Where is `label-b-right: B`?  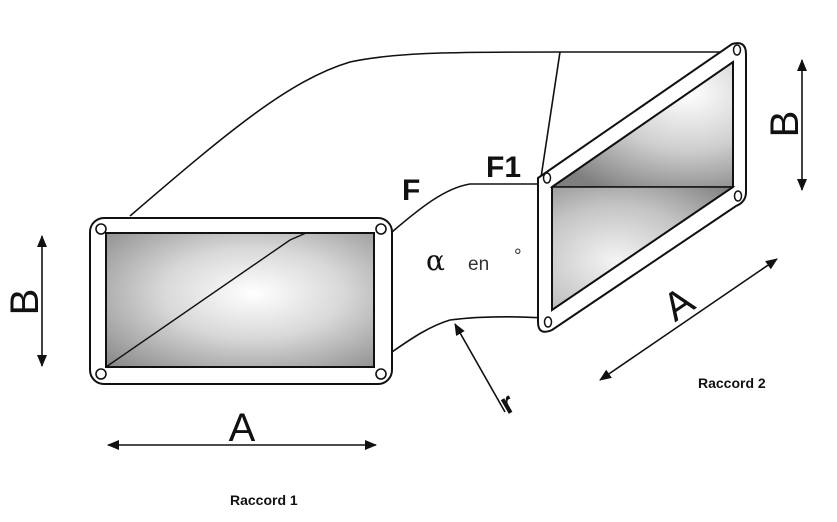 label-b-right: B is located at coordinates (785, 124).